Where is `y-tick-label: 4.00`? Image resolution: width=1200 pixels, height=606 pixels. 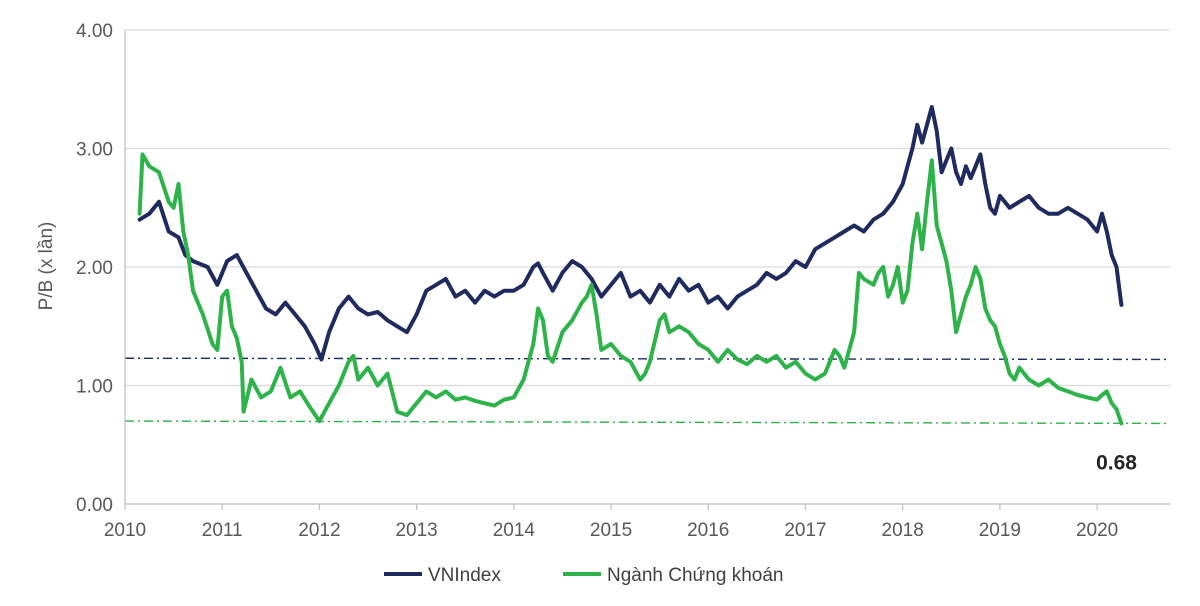
y-tick-label: 4.00 is located at coordinates (94, 31).